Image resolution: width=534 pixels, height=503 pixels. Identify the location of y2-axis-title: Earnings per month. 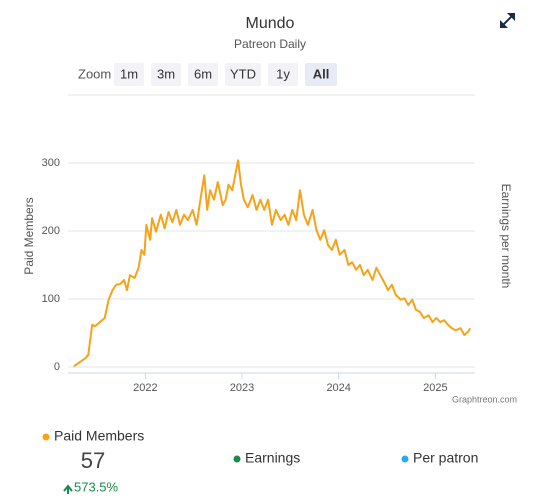
(506, 236).